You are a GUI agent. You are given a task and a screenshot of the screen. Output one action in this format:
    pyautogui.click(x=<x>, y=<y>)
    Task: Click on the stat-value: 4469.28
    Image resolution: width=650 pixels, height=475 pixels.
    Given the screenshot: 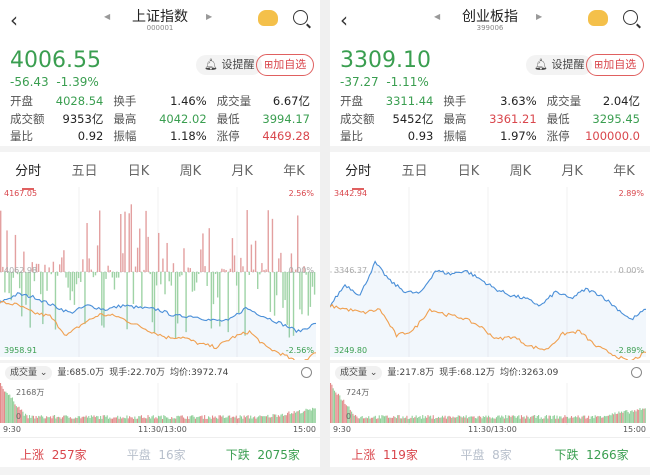 What is the action you would take?
    pyautogui.click(x=286, y=136)
    